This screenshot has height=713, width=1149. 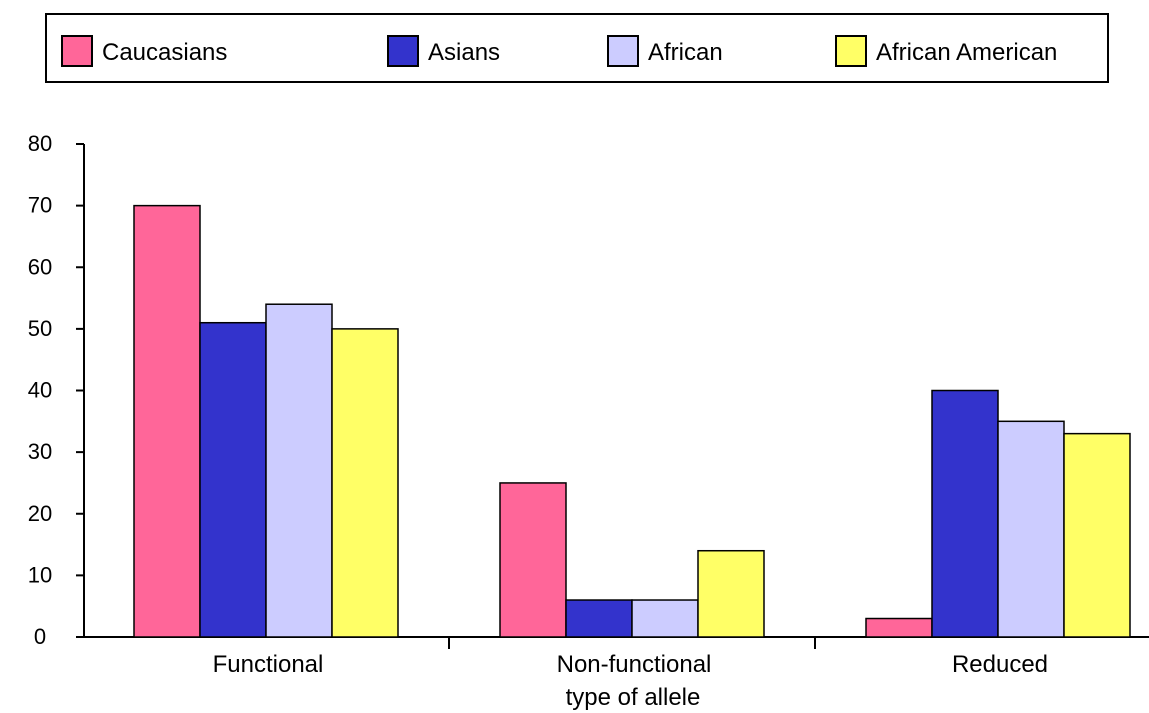 What do you see at coordinates (464, 52) in the screenshot?
I see `legend-label: Asians` at bounding box center [464, 52].